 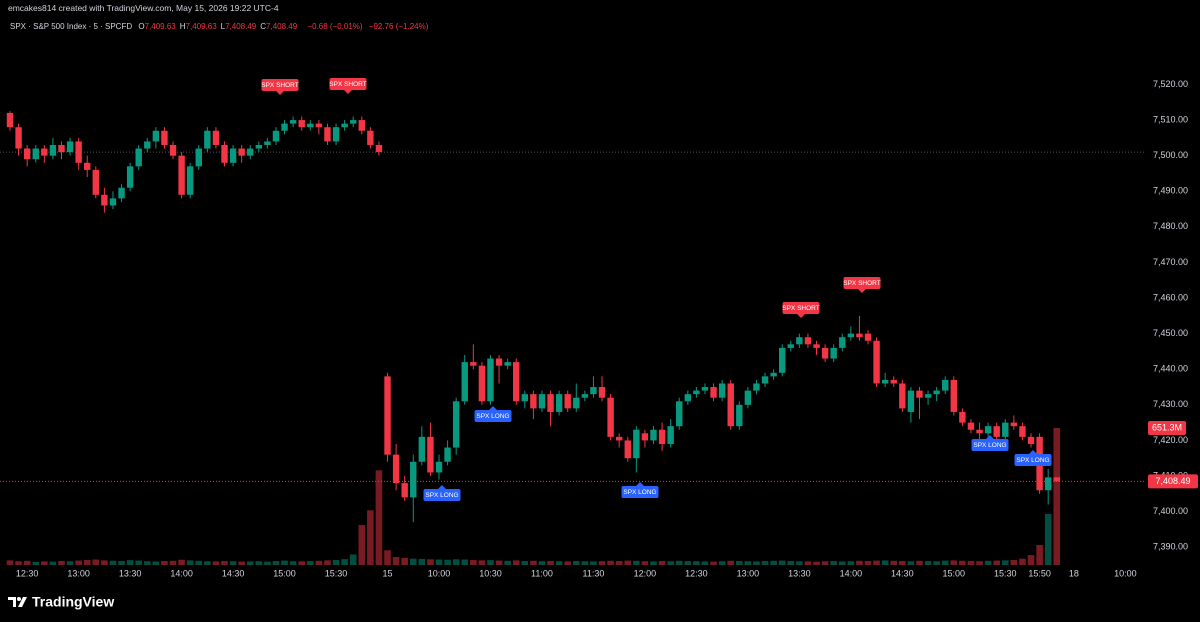 What do you see at coordinates (1170, 511) in the screenshot?
I see `y-tick-label: 7,400.00` at bounding box center [1170, 511].